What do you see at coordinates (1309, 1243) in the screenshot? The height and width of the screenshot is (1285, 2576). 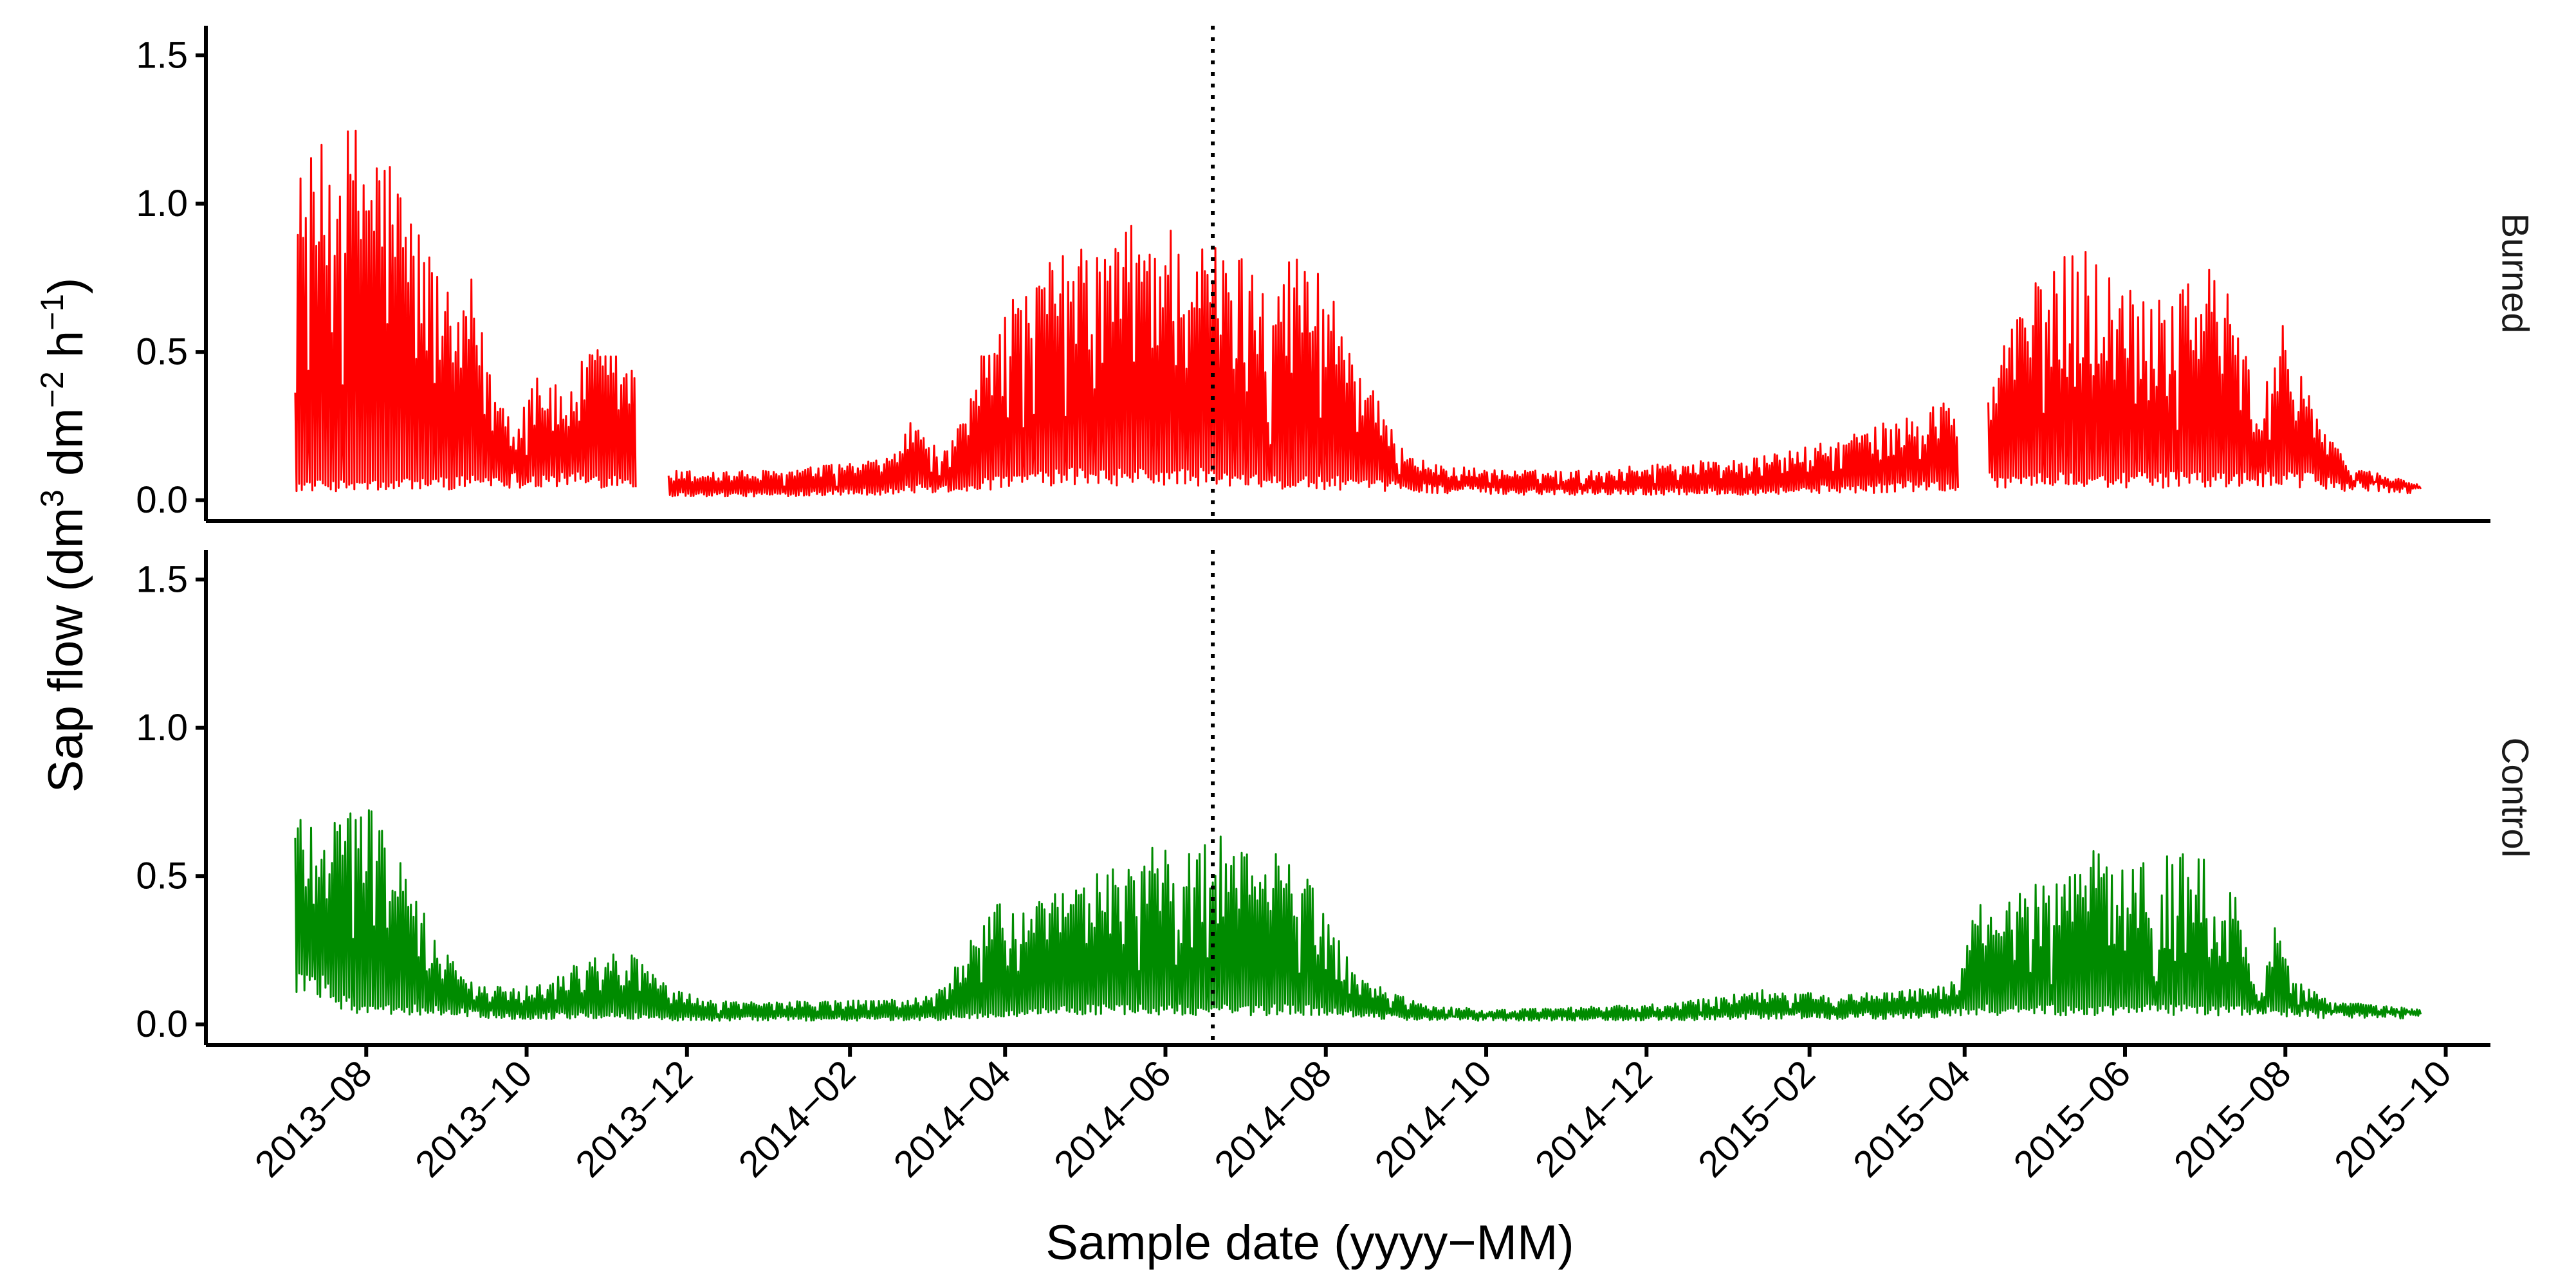 I see `x-axis-title: Sample date (yyyy−MM)` at bounding box center [1309, 1243].